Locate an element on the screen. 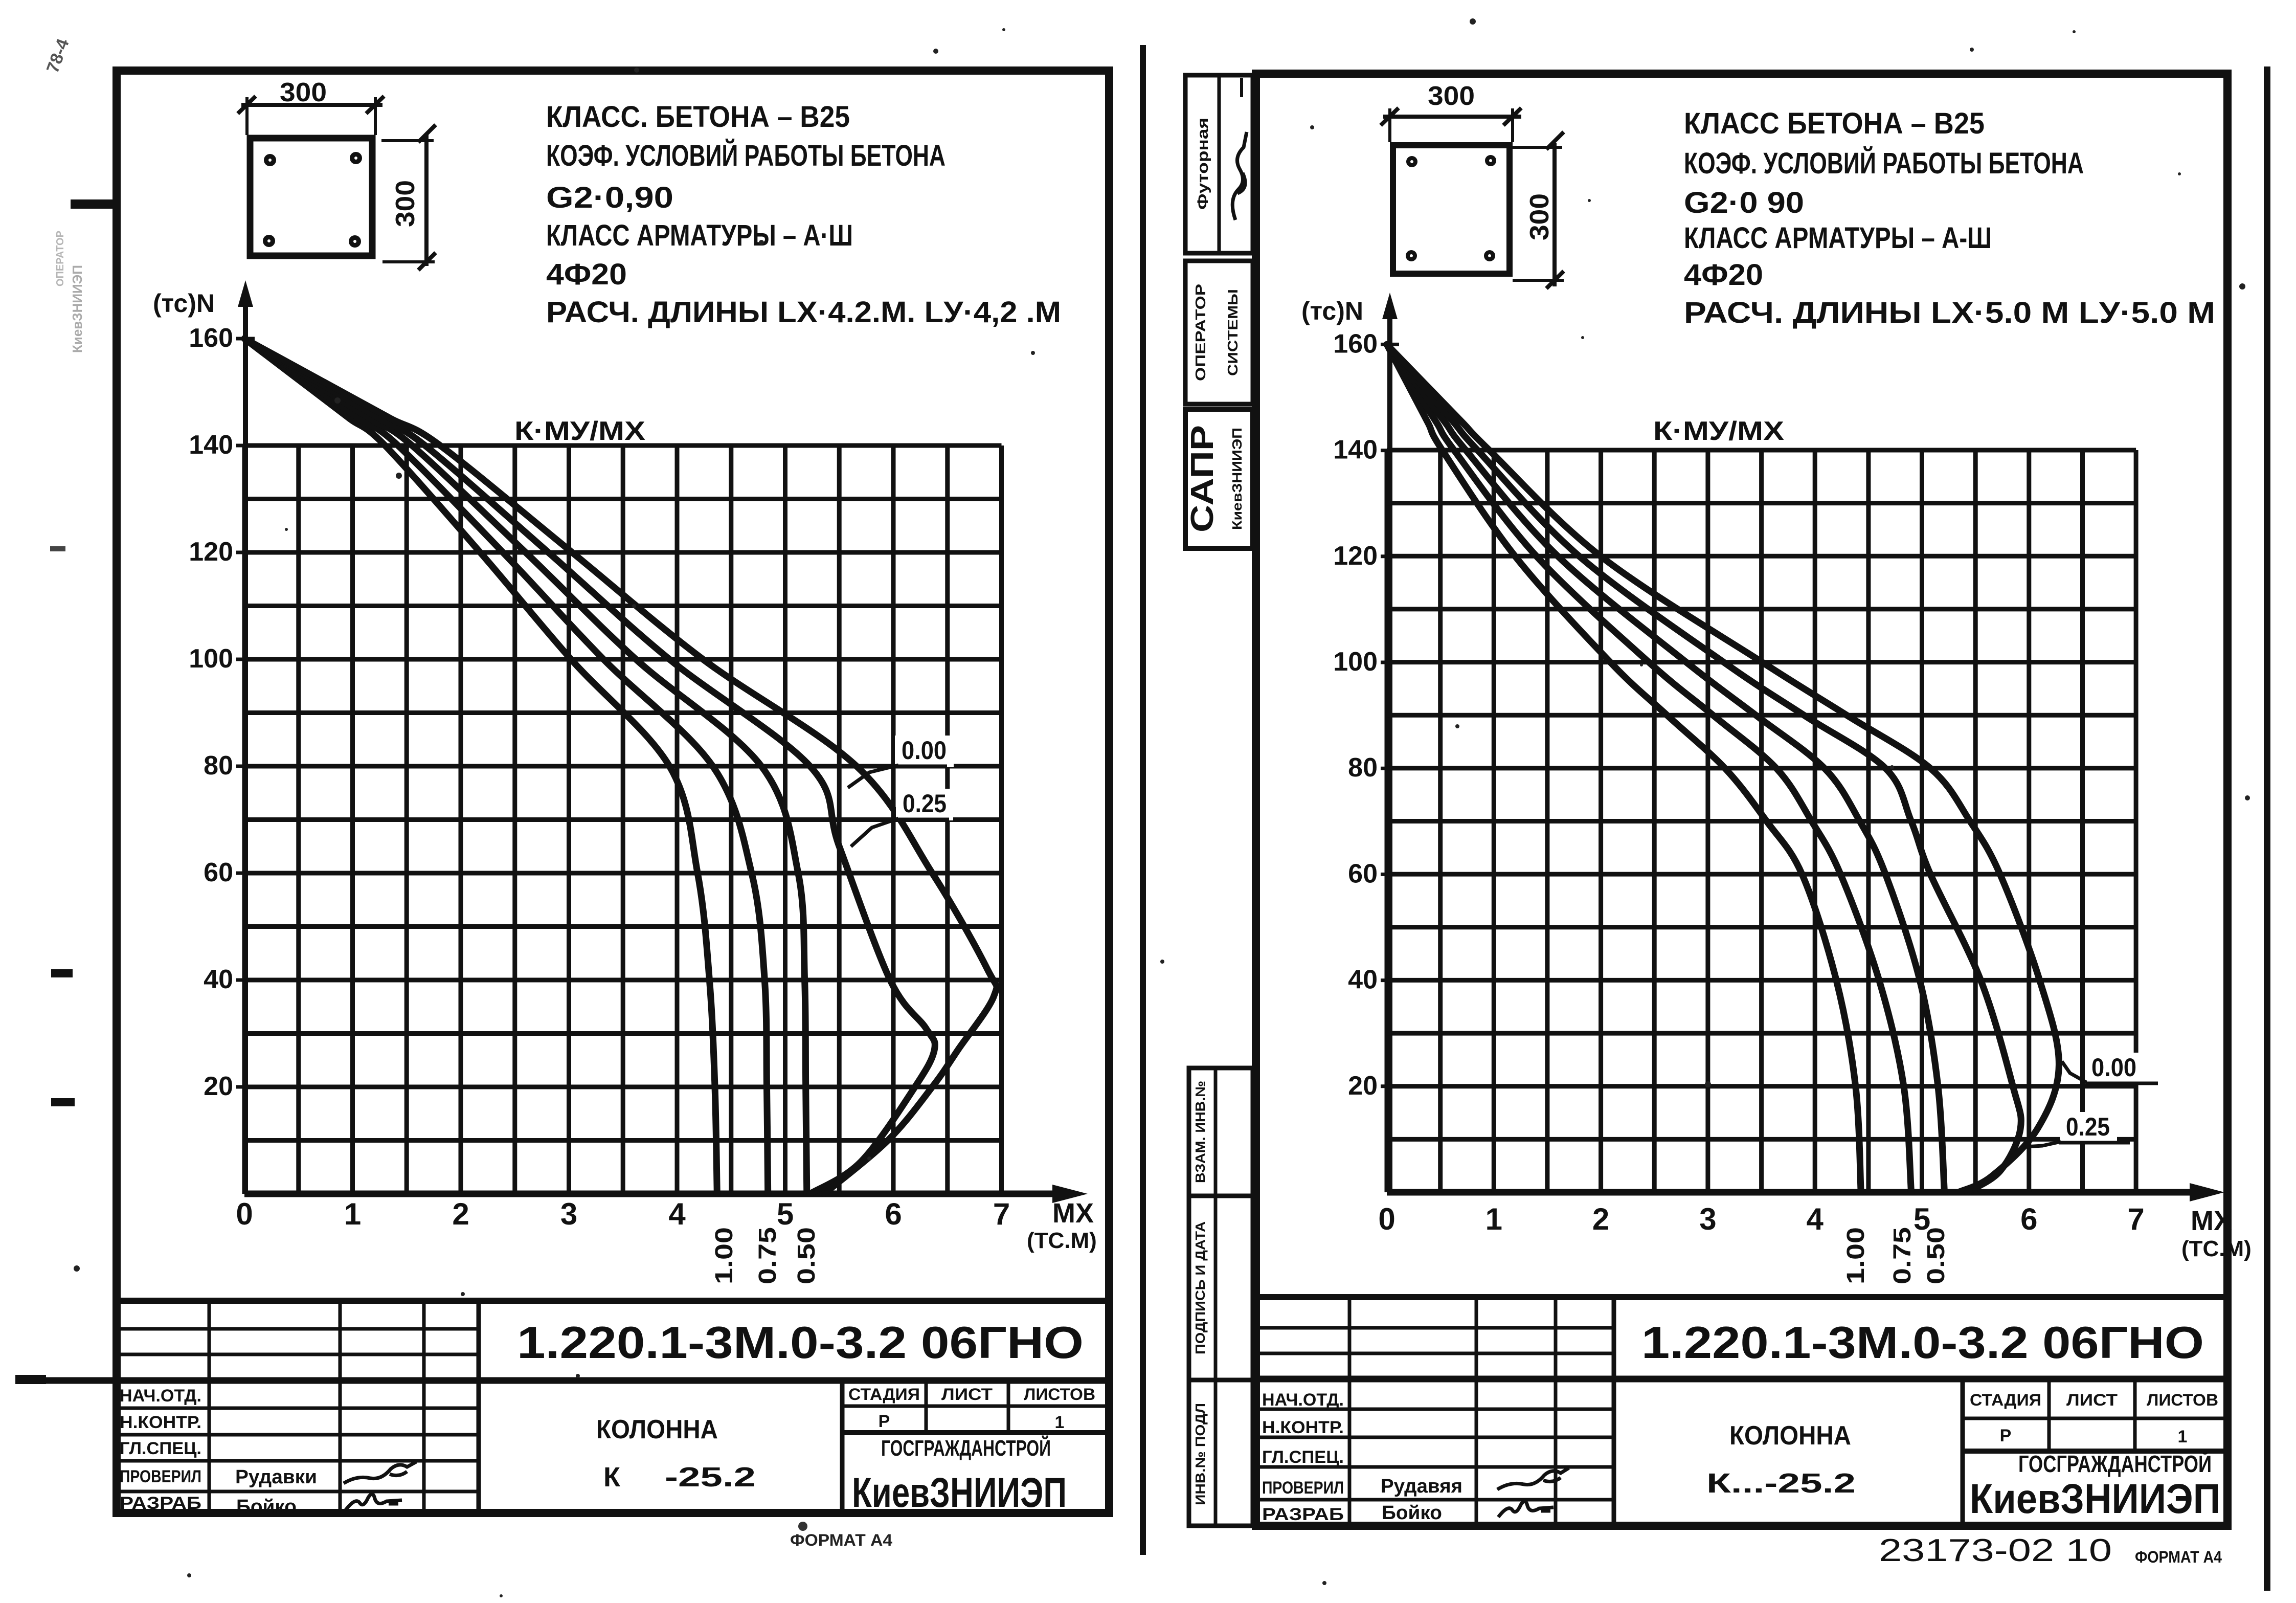 The width and height of the screenshot is (2296, 1603). svg-text: НАЧ.ОТД. is located at coordinates (161, 1396).